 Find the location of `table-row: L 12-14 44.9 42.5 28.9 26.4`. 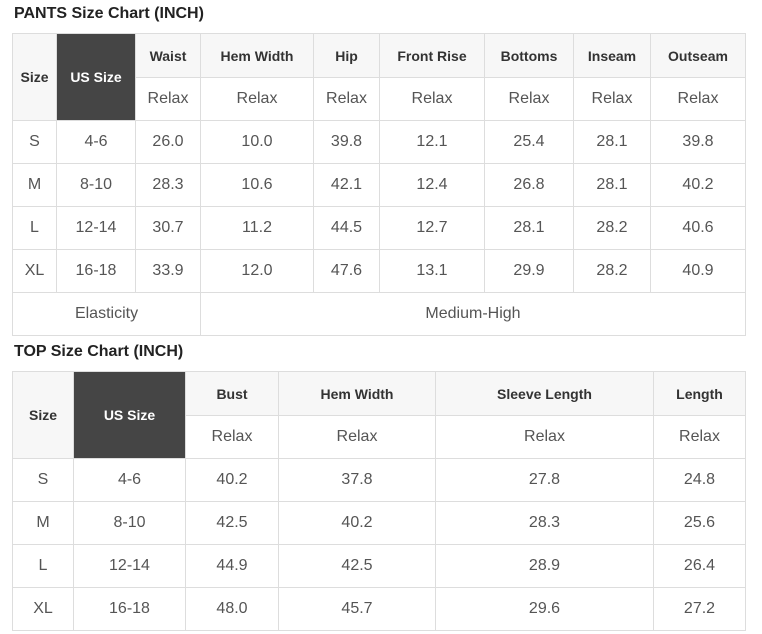

table-row: L 12-14 44.9 42.5 28.9 26.4 is located at coordinates (379, 566).